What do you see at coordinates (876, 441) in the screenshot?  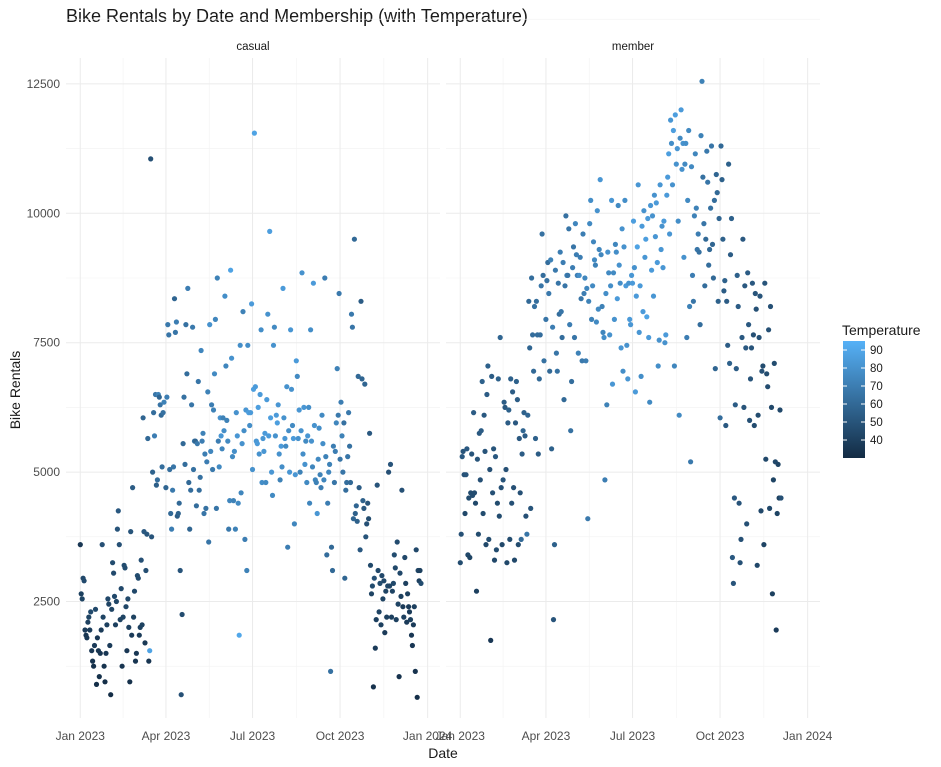 I see `legend-label: 40` at bounding box center [876, 441].